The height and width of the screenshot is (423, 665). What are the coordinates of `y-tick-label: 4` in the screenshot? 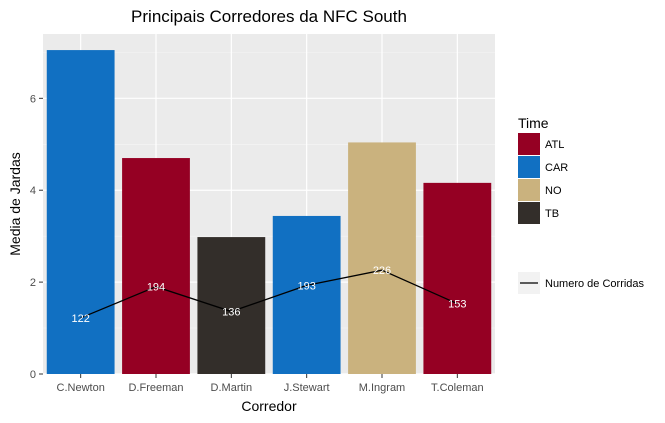 It's located at (33, 191).